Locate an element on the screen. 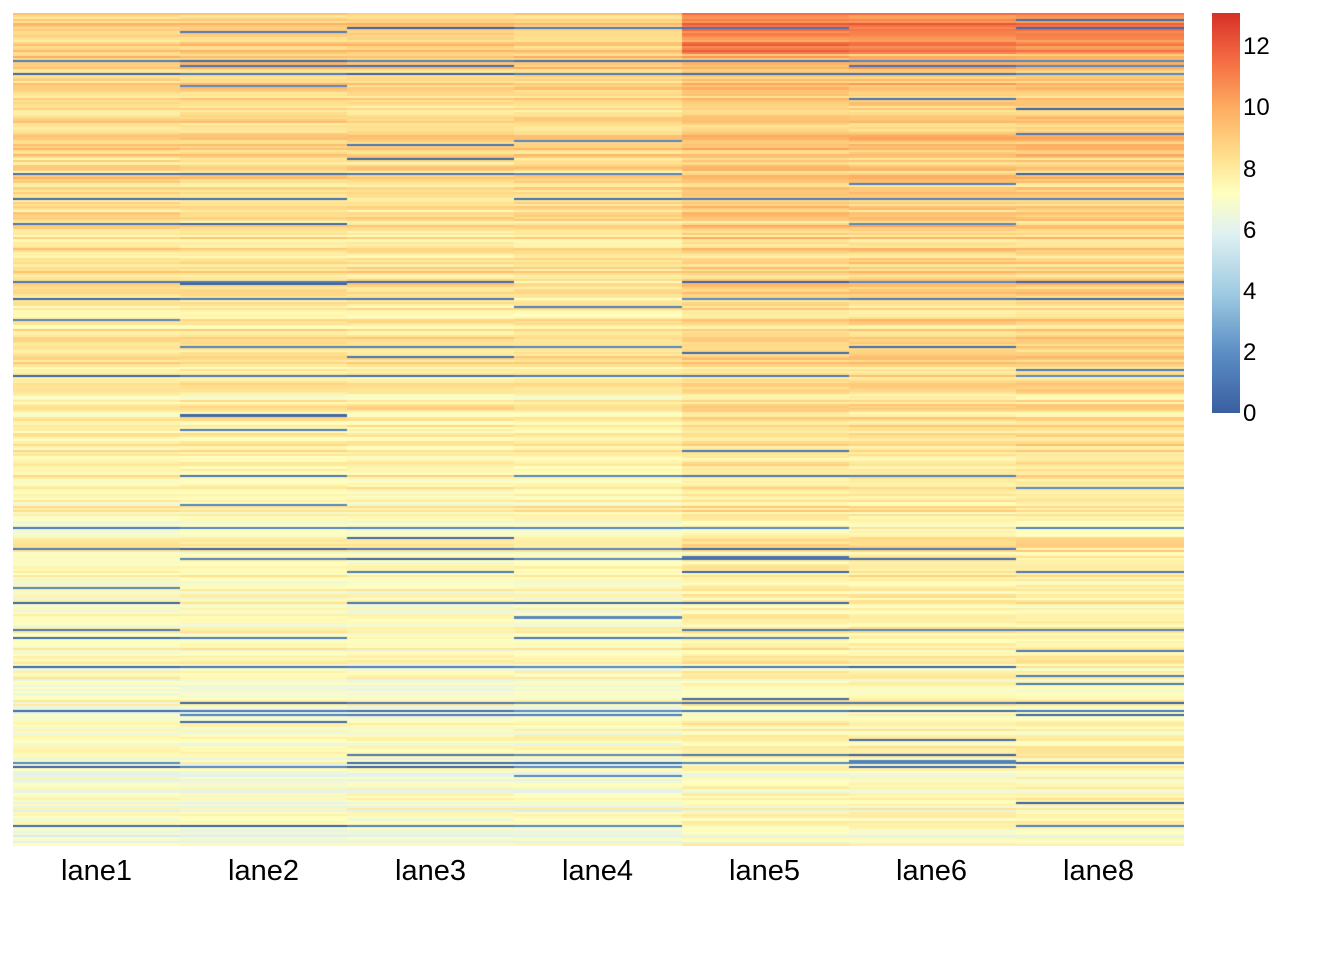 This screenshot has height=960, width=1344. color-tick-6: 6 is located at coordinates (1250, 230).